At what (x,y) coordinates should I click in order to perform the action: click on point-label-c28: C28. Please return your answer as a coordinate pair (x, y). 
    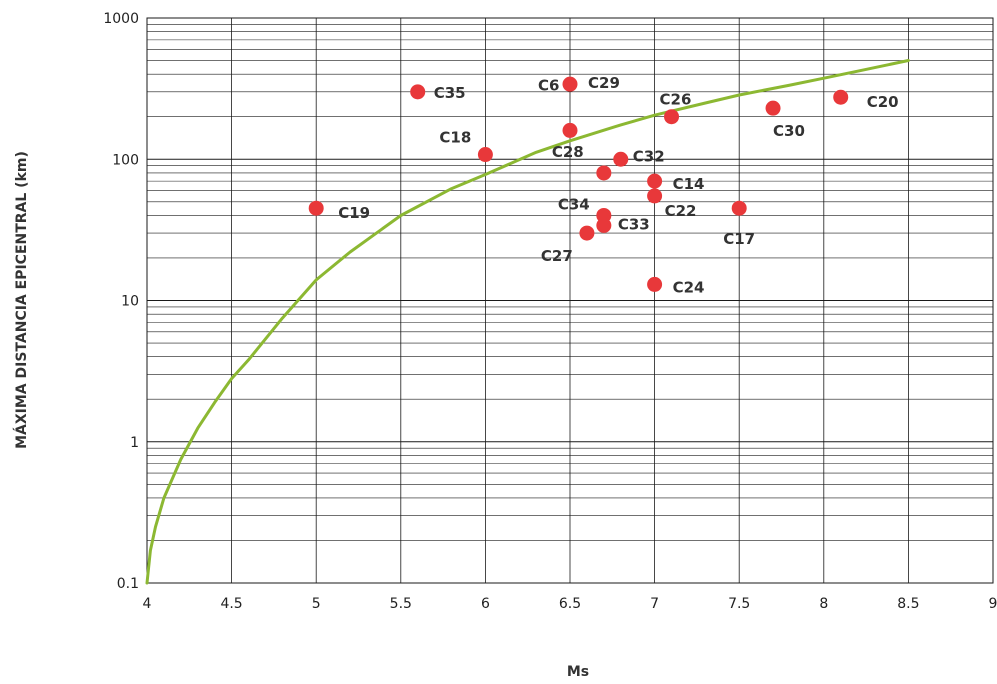
    Looking at the image, I should click on (568, 152).